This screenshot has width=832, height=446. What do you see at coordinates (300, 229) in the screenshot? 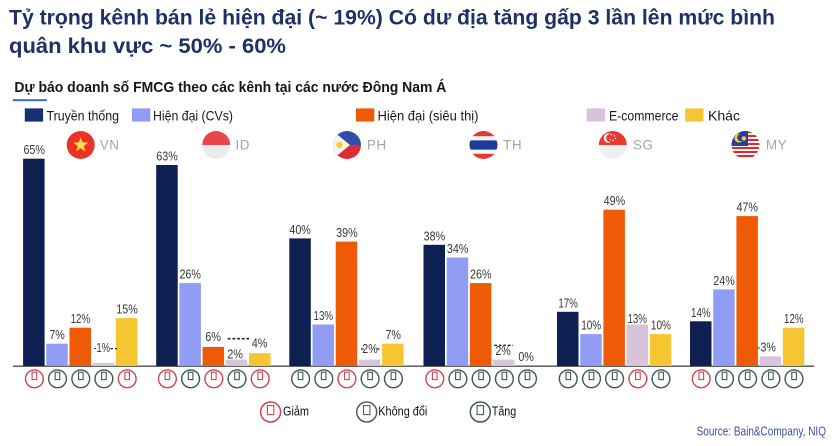
I see `svg-text: 40%` at bounding box center [300, 229].